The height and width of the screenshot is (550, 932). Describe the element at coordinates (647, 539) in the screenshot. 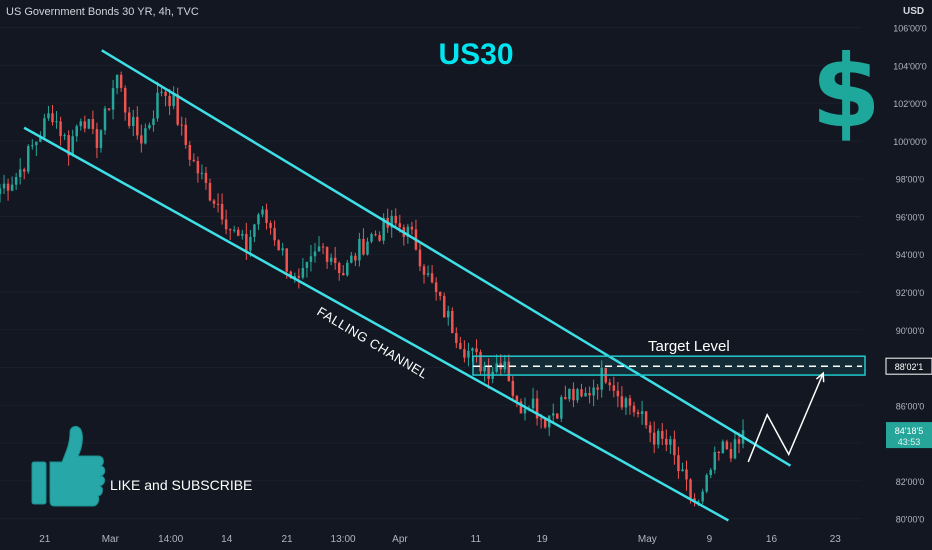

I see `time-tick-label: May` at that location.